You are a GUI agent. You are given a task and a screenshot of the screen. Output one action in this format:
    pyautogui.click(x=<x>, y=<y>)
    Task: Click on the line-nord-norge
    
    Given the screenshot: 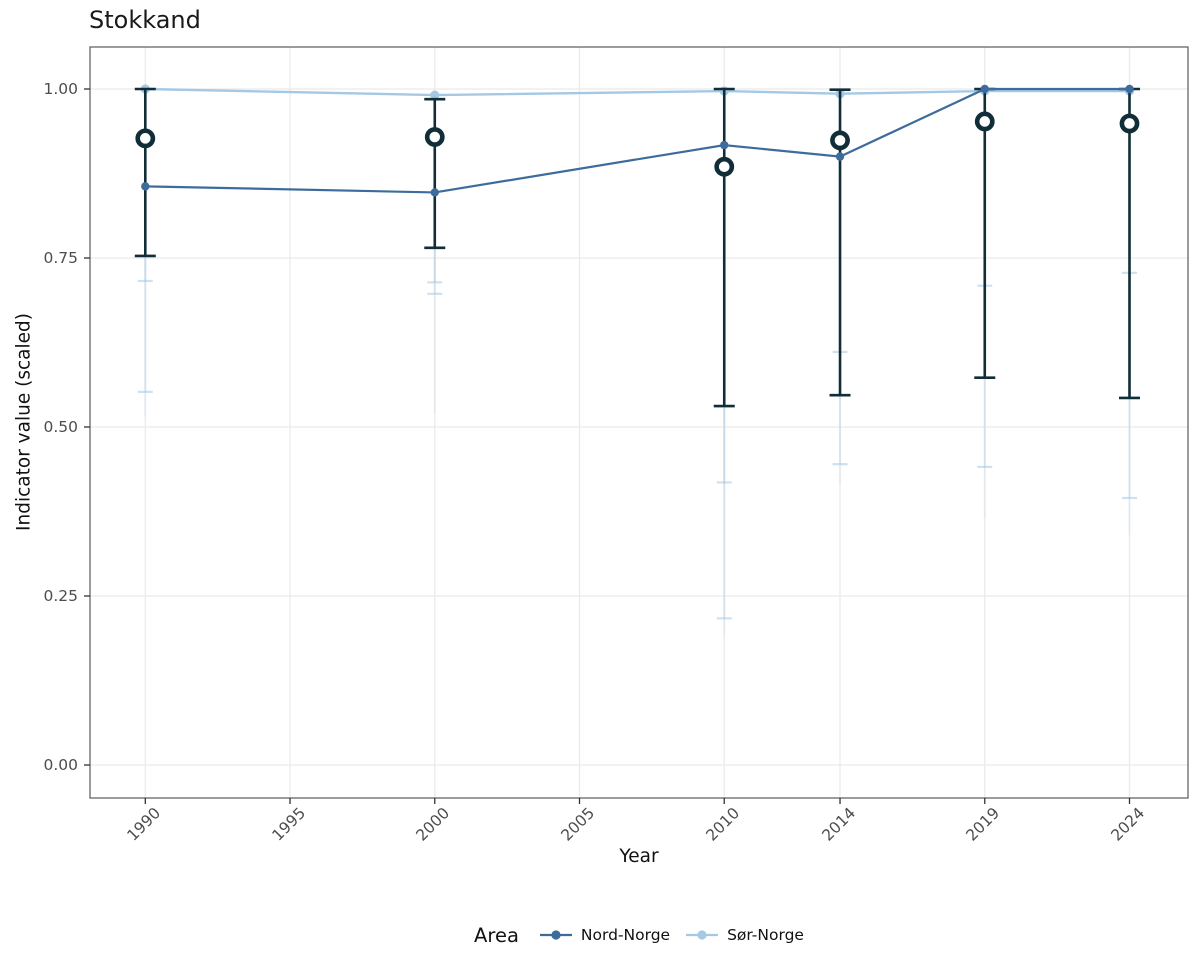 What is the action you would take?
    pyautogui.click(x=637, y=140)
    